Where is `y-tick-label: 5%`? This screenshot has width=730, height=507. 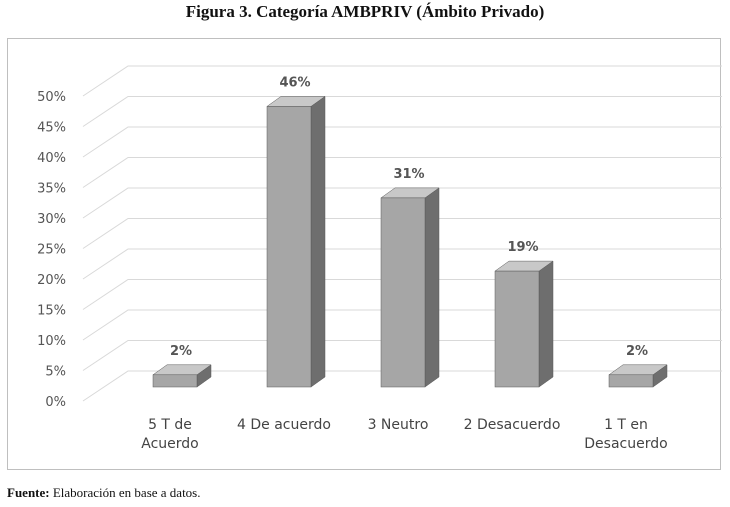
y-tick-label: 5% is located at coordinates (55, 372).